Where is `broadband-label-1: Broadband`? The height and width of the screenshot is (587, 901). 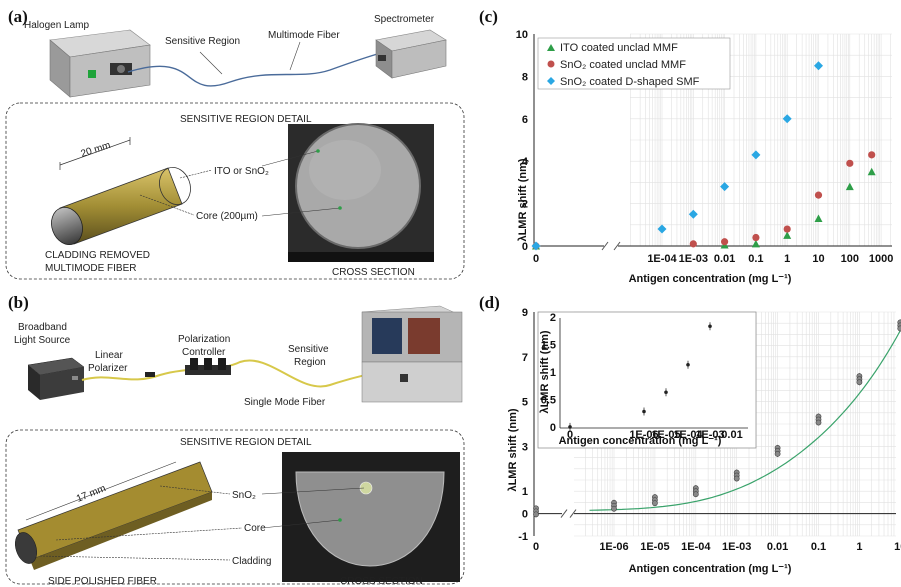
broadband-label-1: Broadband is located at coordinates (42, 327).